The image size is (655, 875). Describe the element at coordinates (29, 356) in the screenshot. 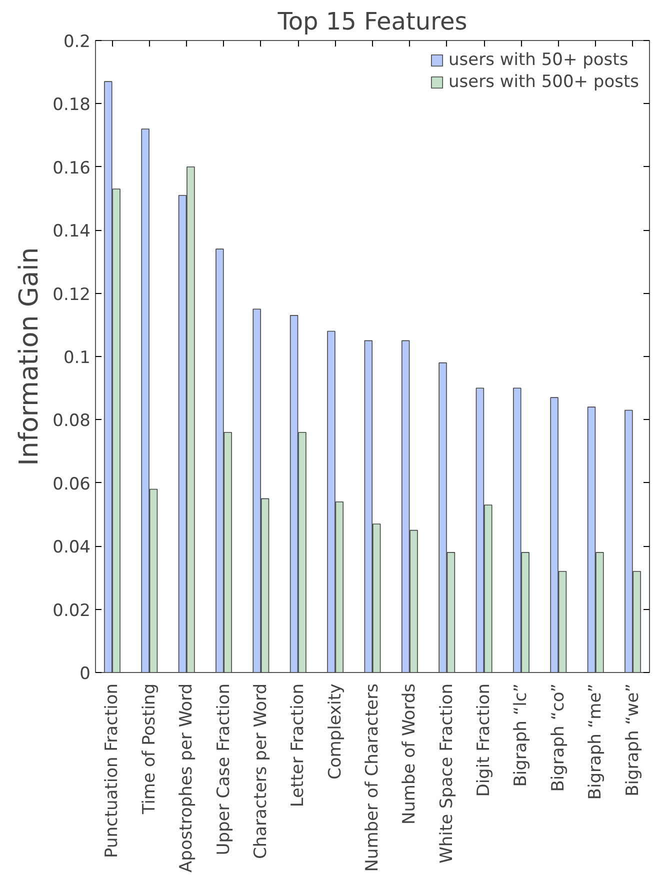

I see `y-axis-title: Information Gain` at that location.